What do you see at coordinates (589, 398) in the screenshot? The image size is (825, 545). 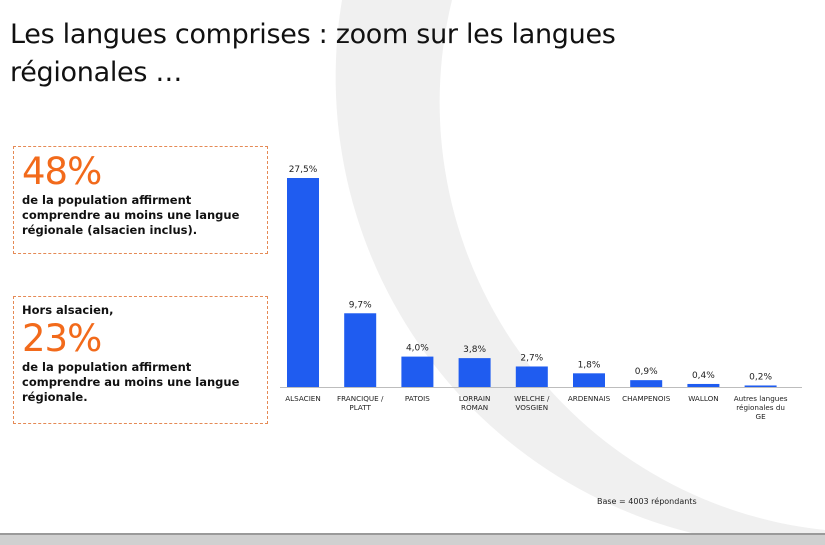 I see `category-label-5: ARDENNAIS` at bounding box center [589, 398].